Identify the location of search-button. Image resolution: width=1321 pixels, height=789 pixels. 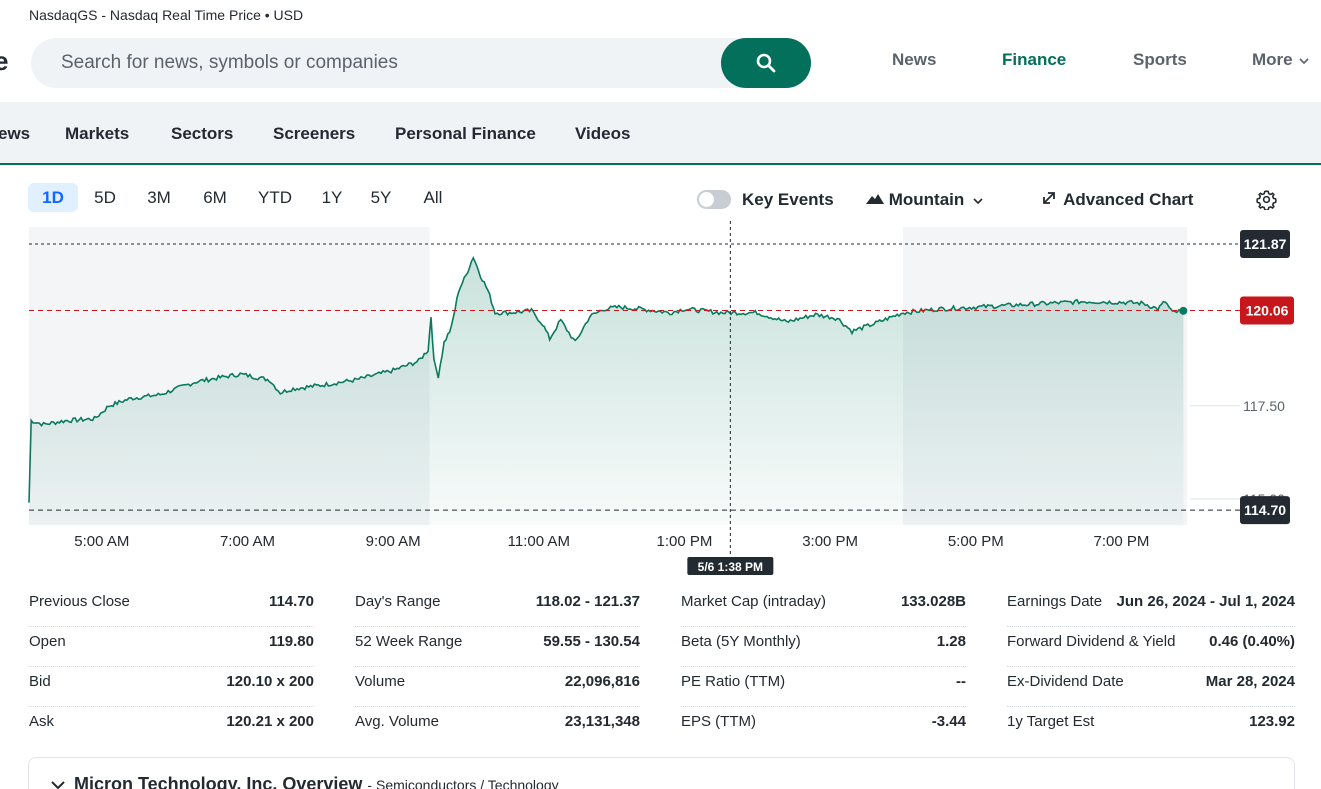
(766, 63).